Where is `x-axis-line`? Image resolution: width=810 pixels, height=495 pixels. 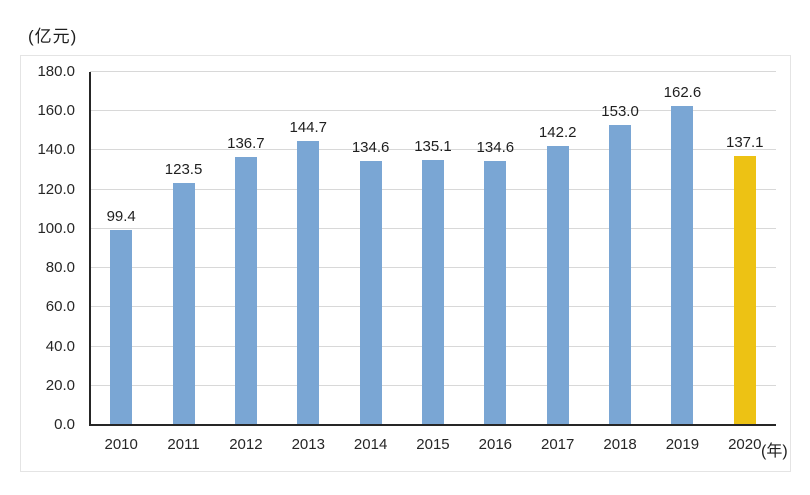
x-axis-line is located at coordinates (432, 425).